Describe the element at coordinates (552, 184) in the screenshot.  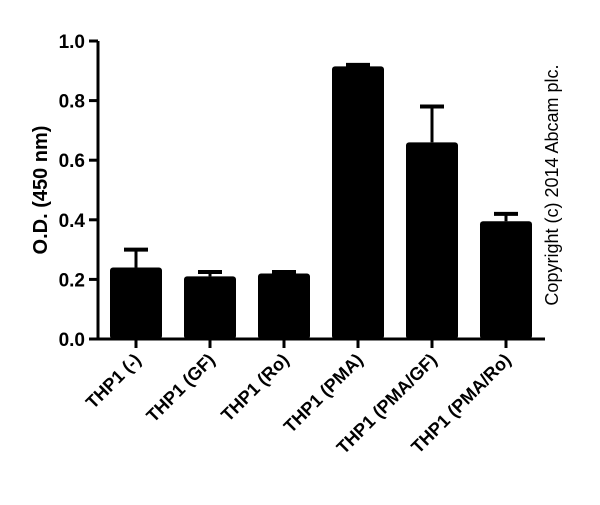
I see `copyright-notice: Copyright (c) 2014 Abcam plc.` at that location.